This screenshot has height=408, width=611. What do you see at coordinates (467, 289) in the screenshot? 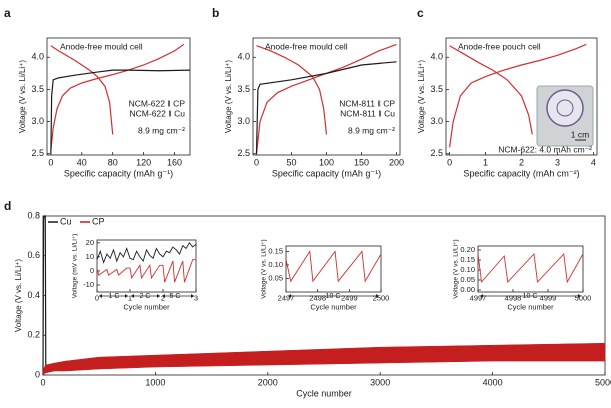
I see `y-tick-label: 0.00` at bounding box center [467, 289].